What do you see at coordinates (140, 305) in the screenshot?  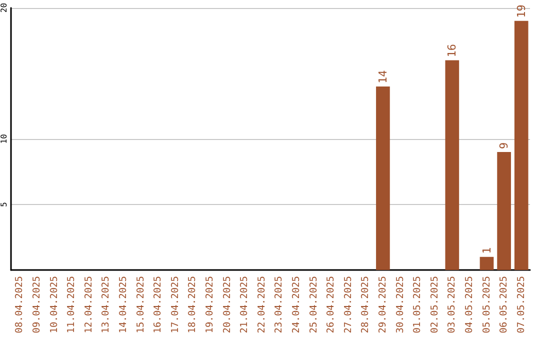 I see `x-tick-label: 15.04.2025` at bounding box center [140, 305].